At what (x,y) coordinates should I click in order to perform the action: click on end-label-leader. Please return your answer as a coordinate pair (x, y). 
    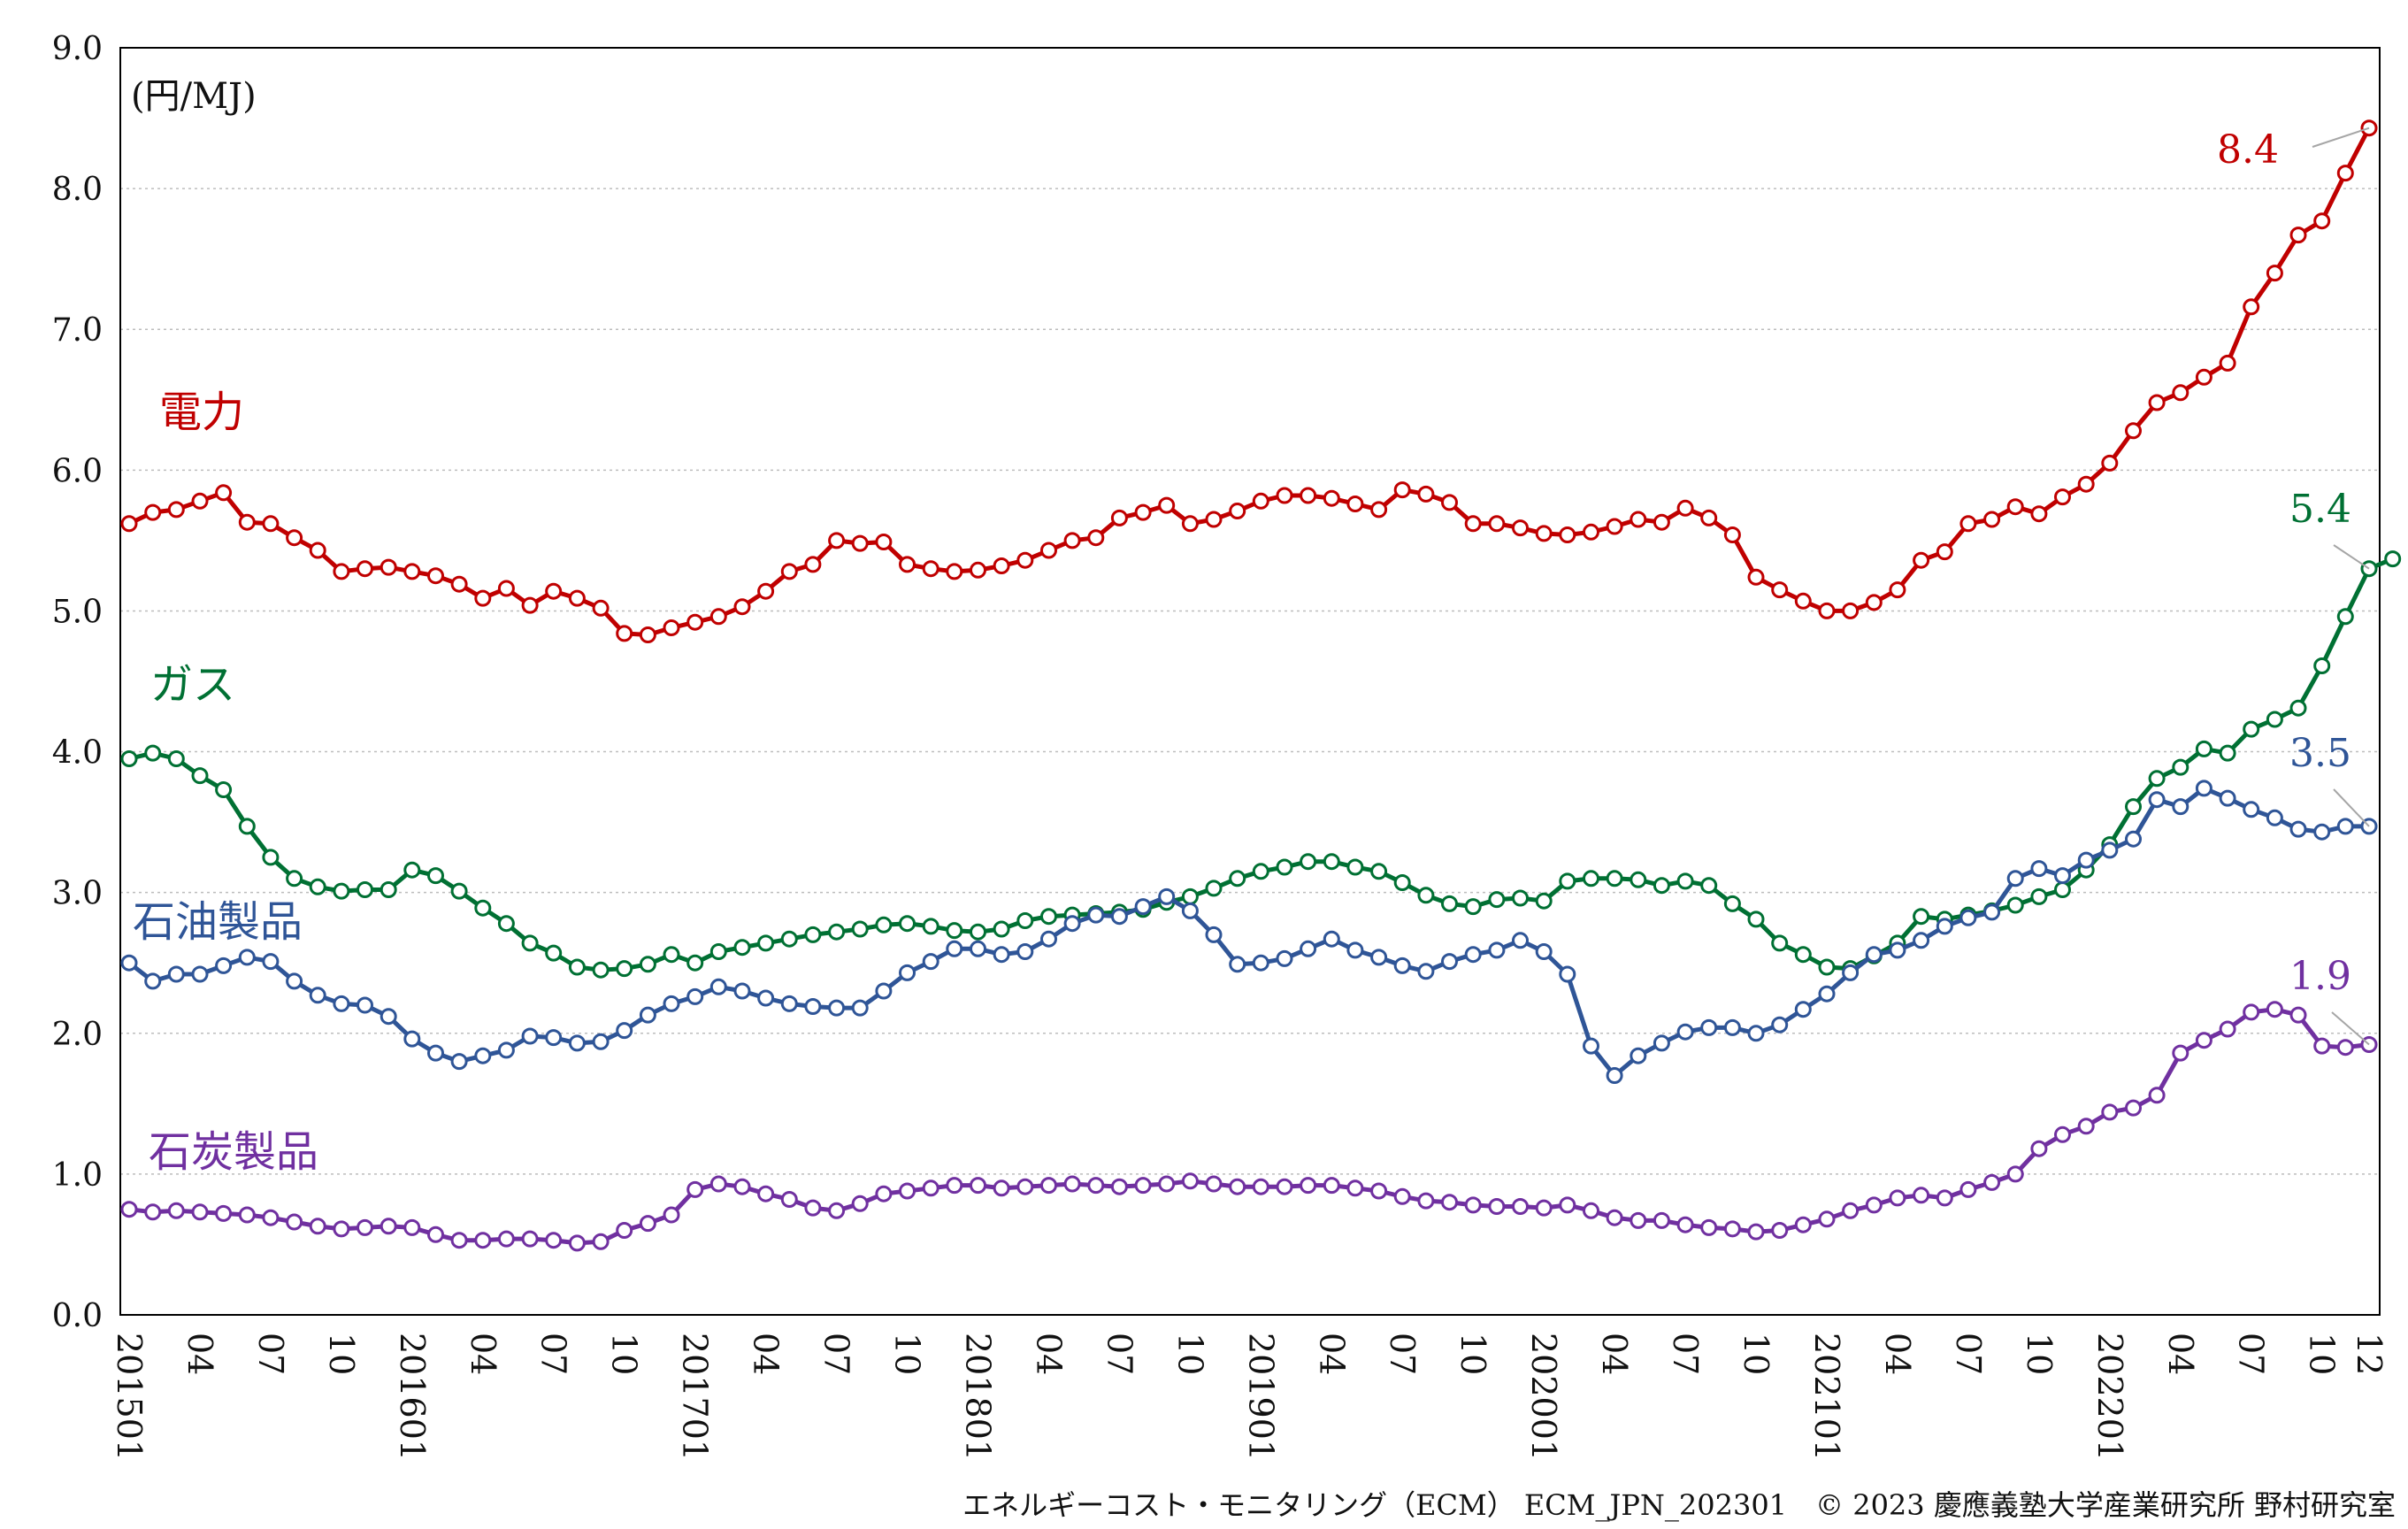
    Looking at the image, I should click on (2352, 557).